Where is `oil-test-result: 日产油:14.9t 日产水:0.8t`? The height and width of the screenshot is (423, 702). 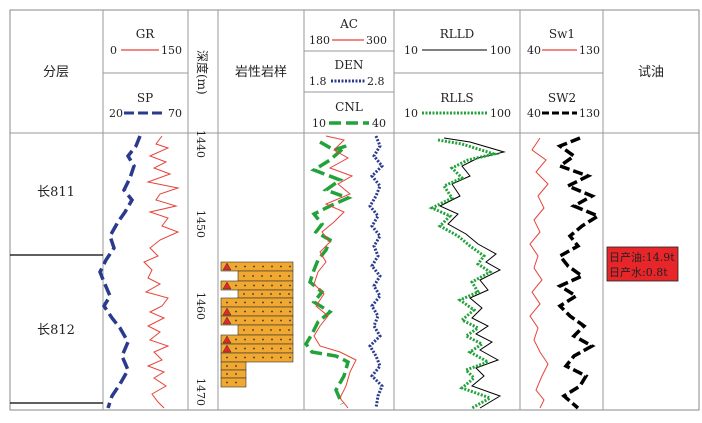
oil-test-result: 日产油:14.9t 日产水:0.8t is located at coordinates (642, 264).